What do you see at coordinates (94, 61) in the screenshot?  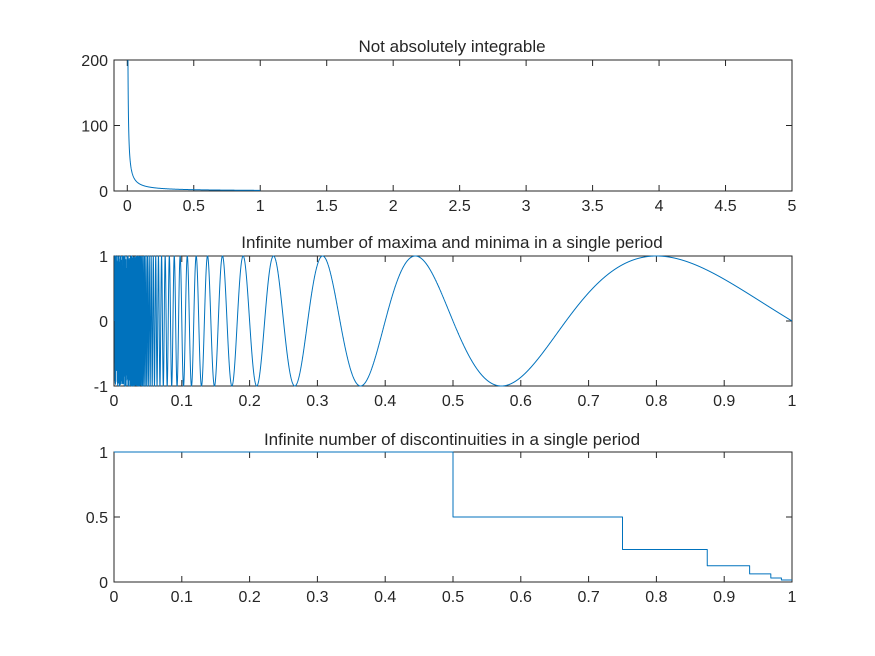 I see `subplot-1-ytick-label: 200` at bounding box center [94, 61].